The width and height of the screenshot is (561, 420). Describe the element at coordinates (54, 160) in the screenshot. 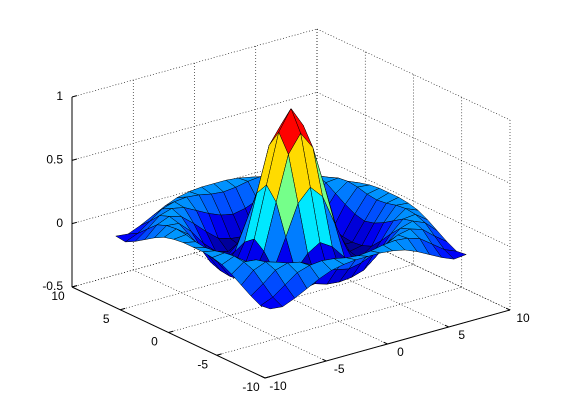

I see `z-tick-label: 0.5` at that location.